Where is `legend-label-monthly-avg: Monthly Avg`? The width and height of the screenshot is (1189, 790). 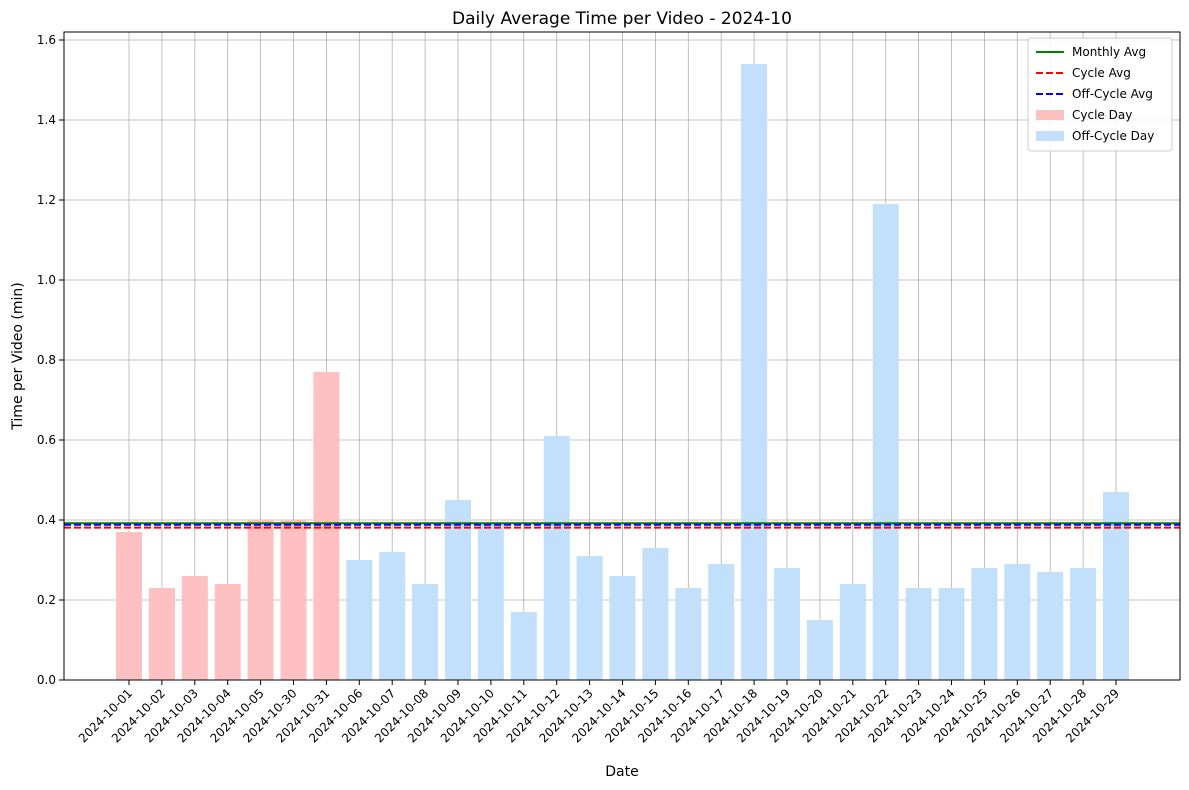 legend-label-monthly-avg: Monthly Avg is located at coordinates (1109, 52).